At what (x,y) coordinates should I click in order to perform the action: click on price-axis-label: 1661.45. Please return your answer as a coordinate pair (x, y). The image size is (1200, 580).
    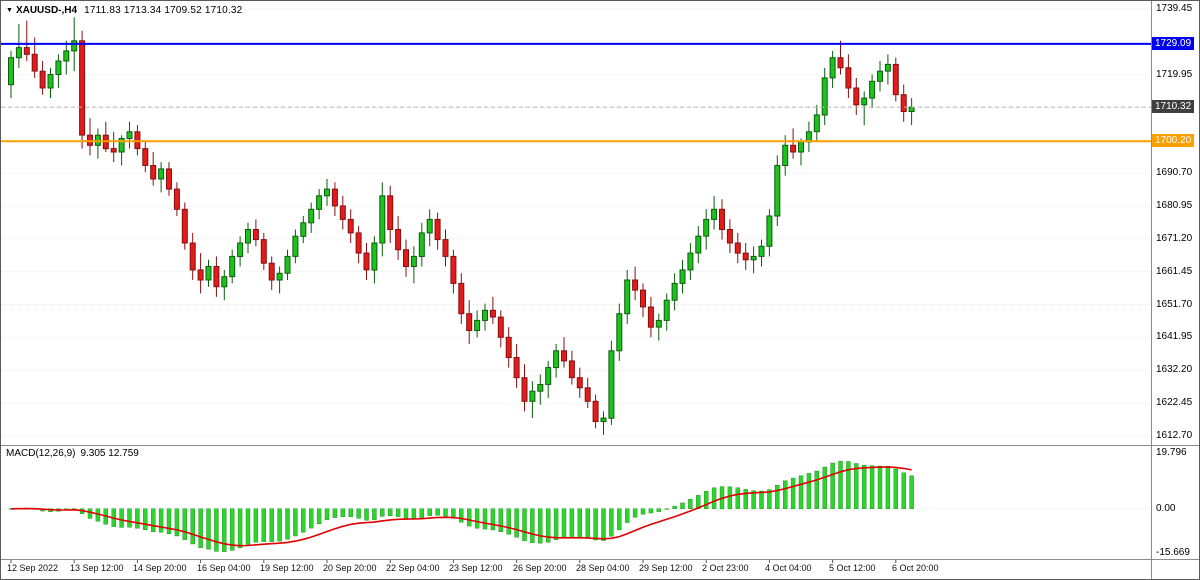
    Looking at the image, I should click on (1174, 271).